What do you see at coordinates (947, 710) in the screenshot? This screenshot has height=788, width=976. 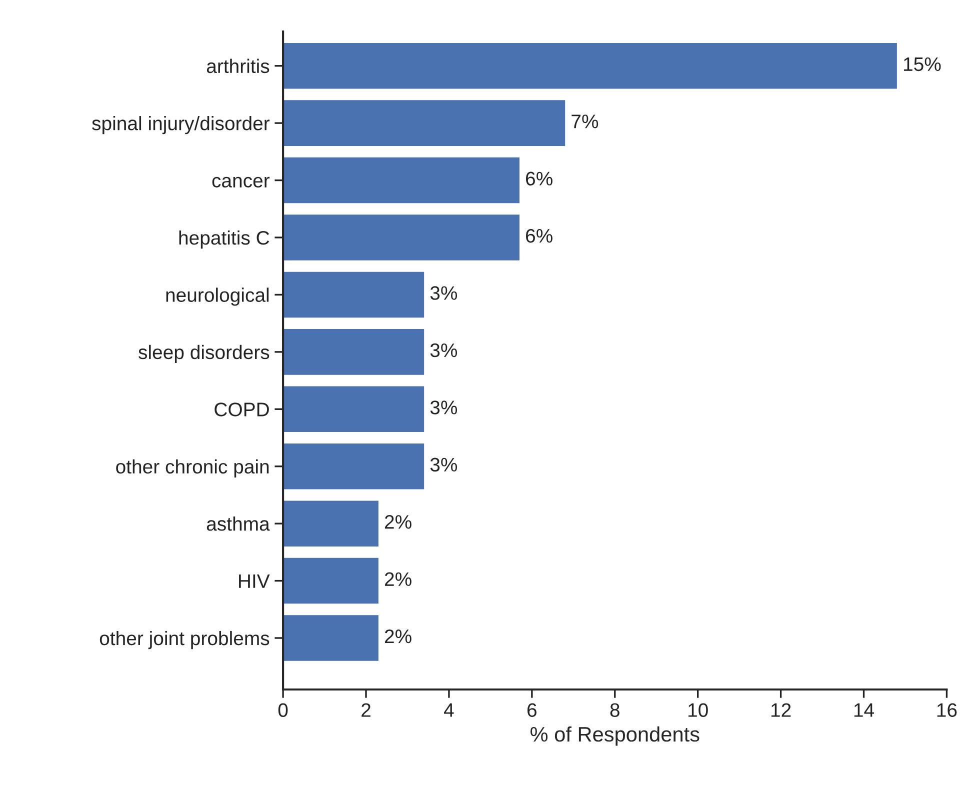 I see `x-tick-label: 16` at bounding box center [947, 710].